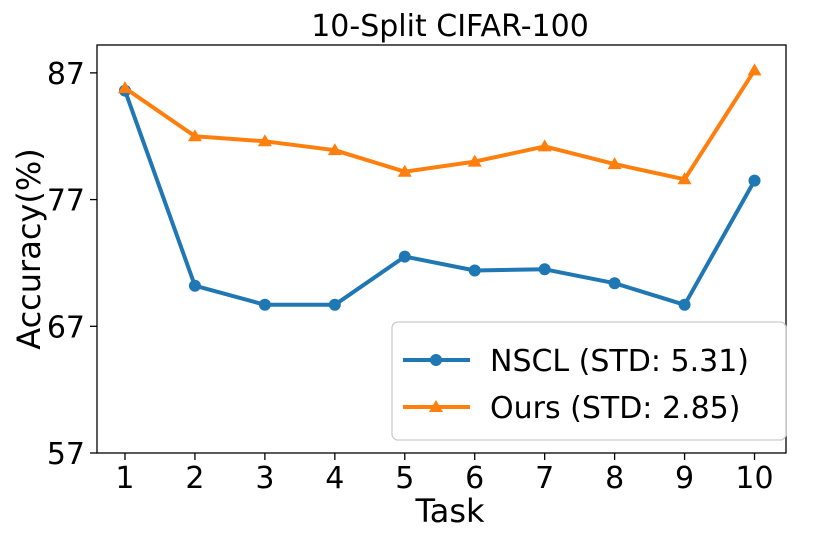 Image resolution: width=814 pixels, height=543 pixels. What do you see at coordinates (544, 478) in the screenshot?
I see `x-tick-label: 7` at bounding box center [544, 478].